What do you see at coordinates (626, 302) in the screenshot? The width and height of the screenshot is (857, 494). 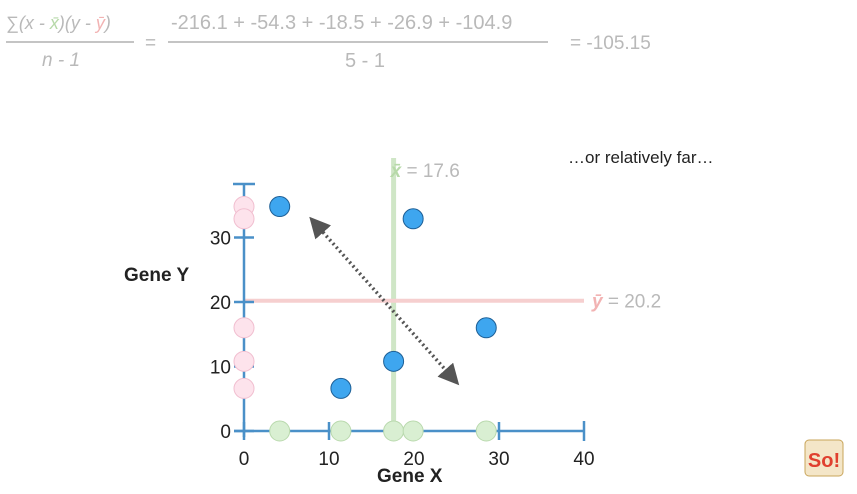 I see `mean-y-label: ȳ = 20.2` at bounding box center [626, 302].